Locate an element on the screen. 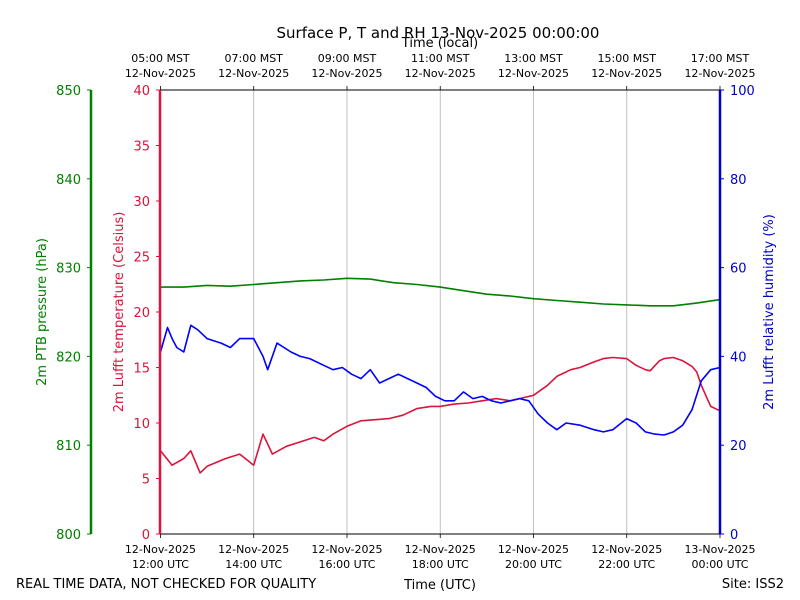  temperature-tick-label: 25 is located at coordinates (141, 258).